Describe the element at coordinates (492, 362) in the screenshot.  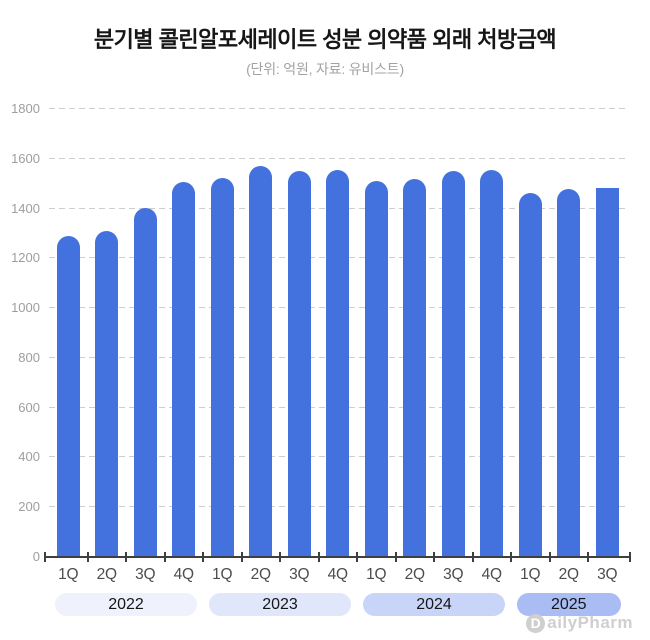
I see `bar-2024-4Q` at that location.